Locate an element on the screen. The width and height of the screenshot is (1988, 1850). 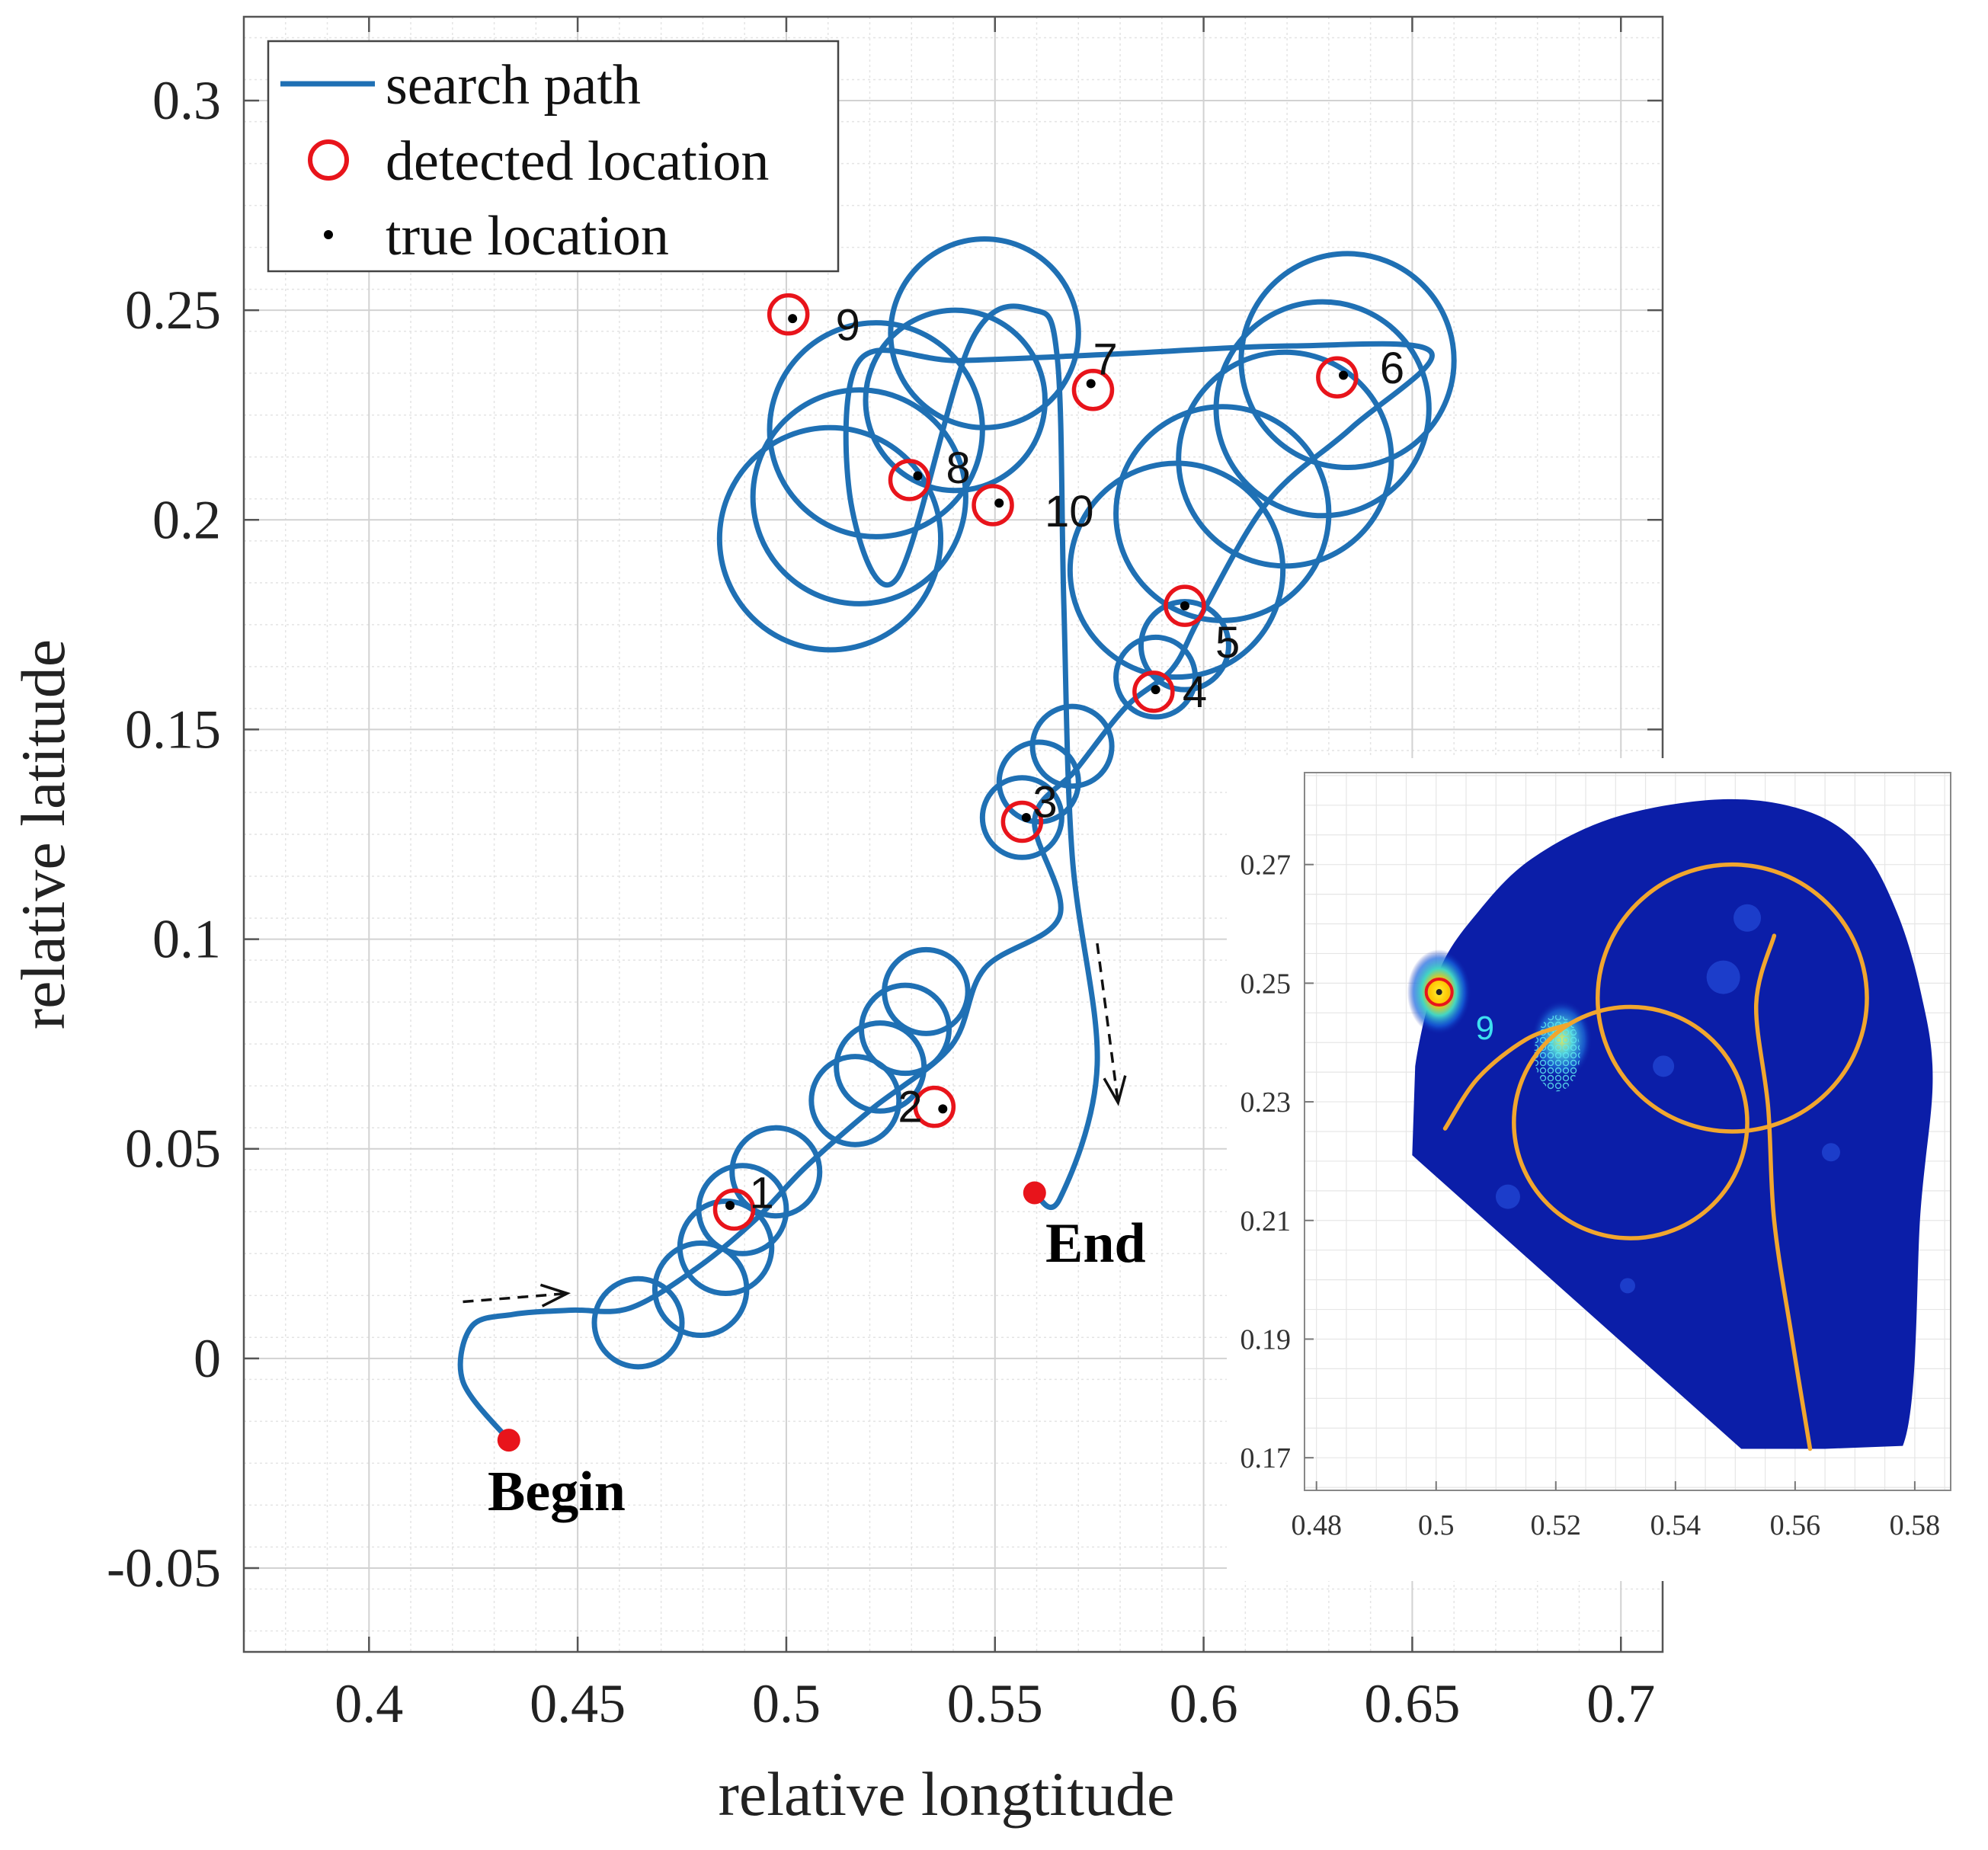
inset-y-tick-label: 0.21 is located at coordinates (1266, 1221).